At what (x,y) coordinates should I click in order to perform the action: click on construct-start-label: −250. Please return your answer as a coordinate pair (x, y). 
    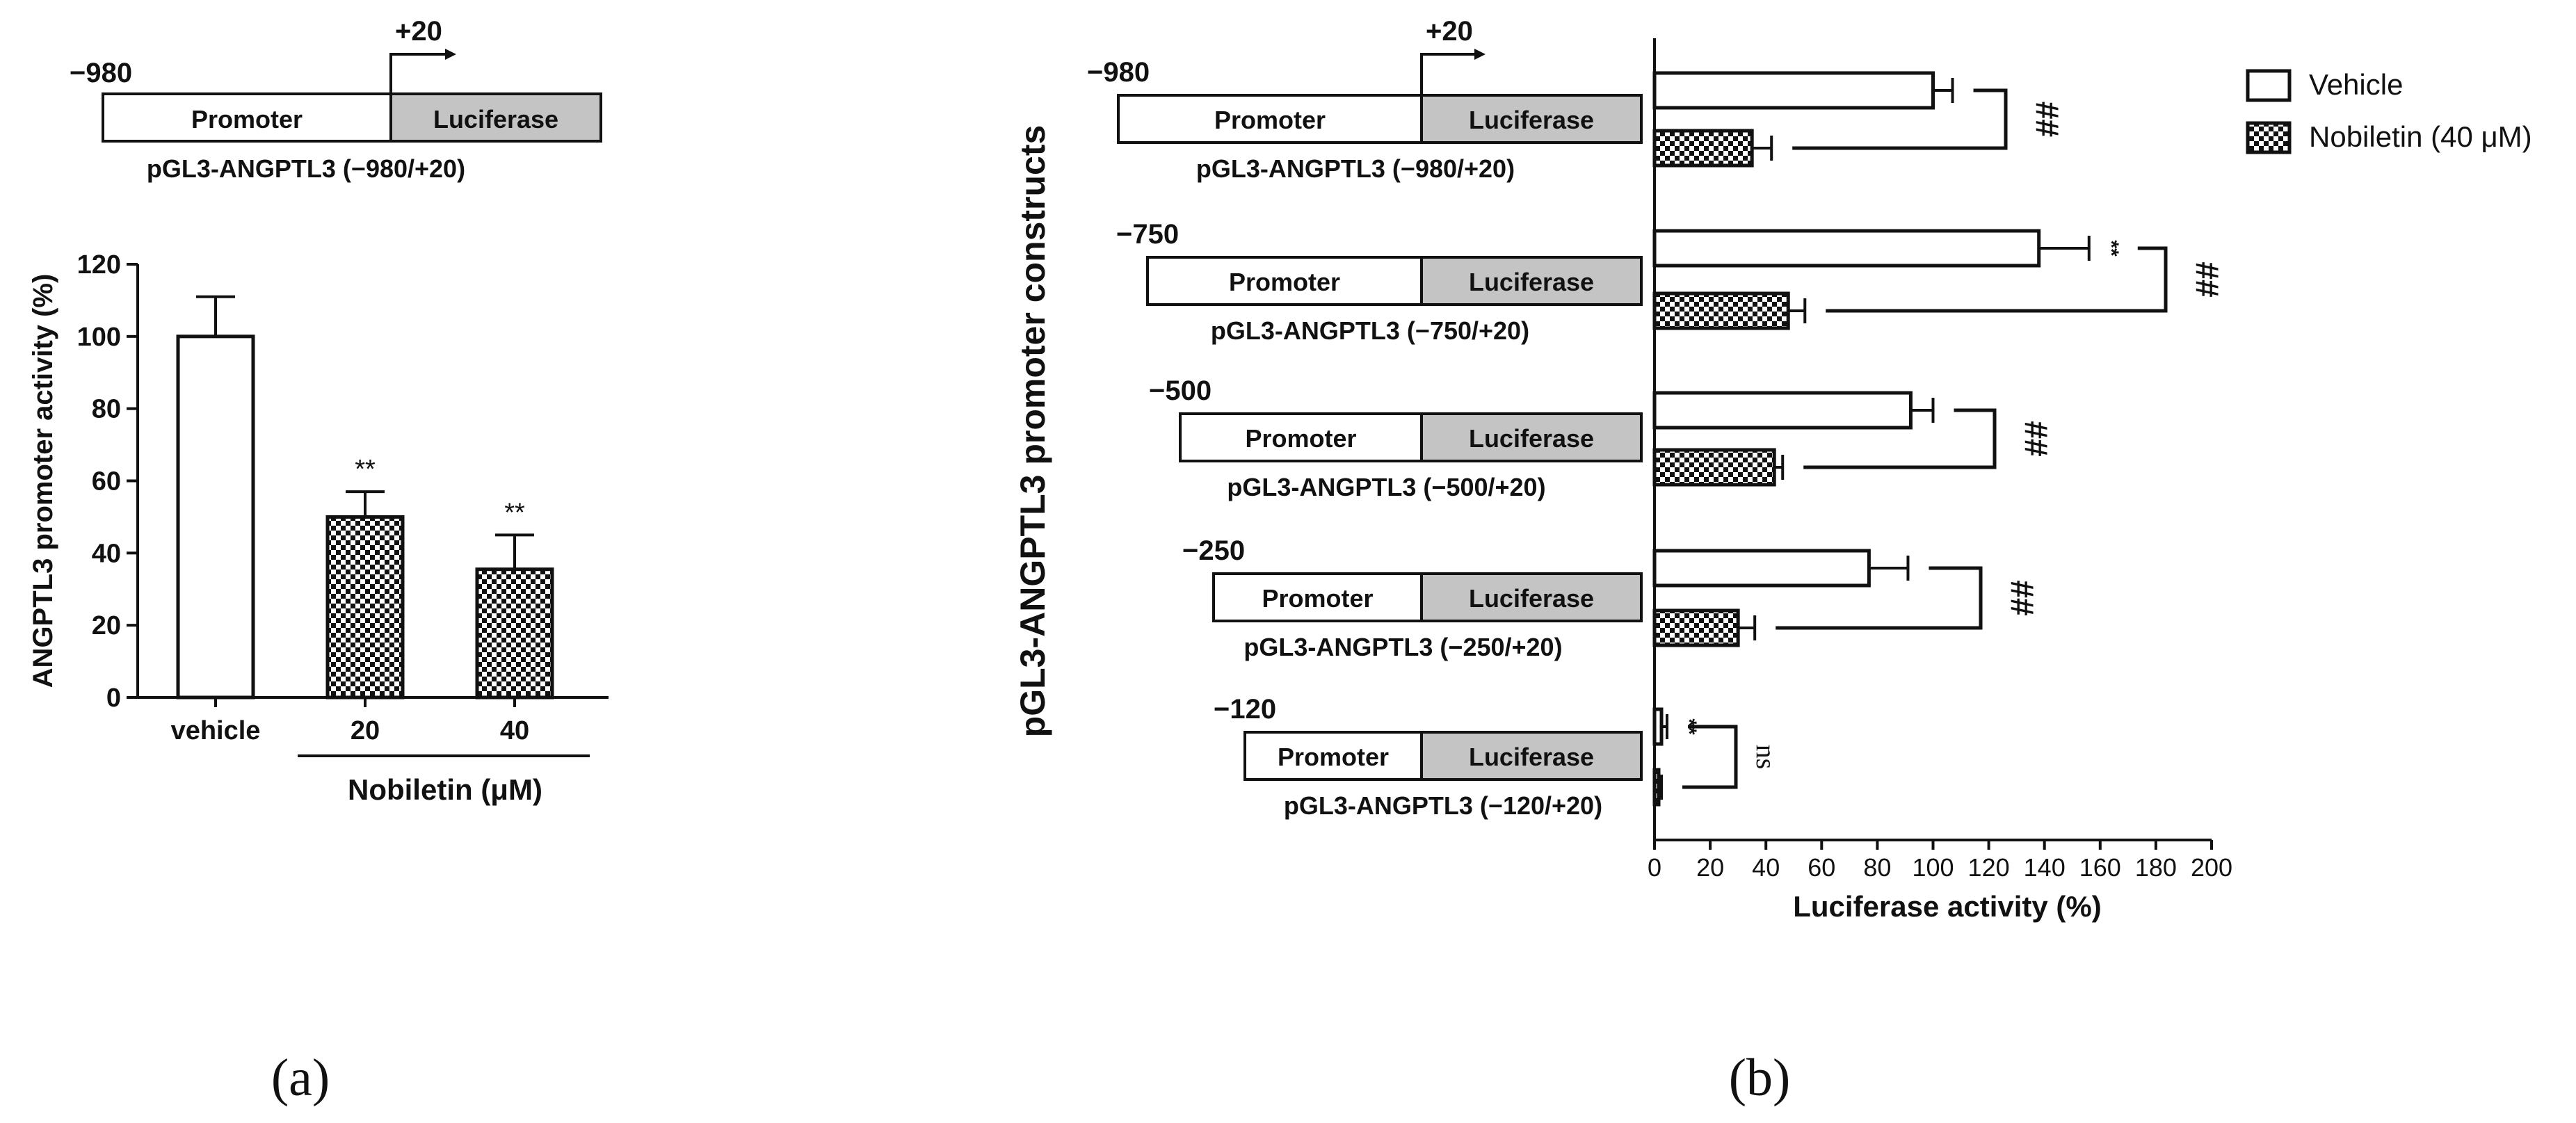
    Looking at the image, I should click on (1213, 550).